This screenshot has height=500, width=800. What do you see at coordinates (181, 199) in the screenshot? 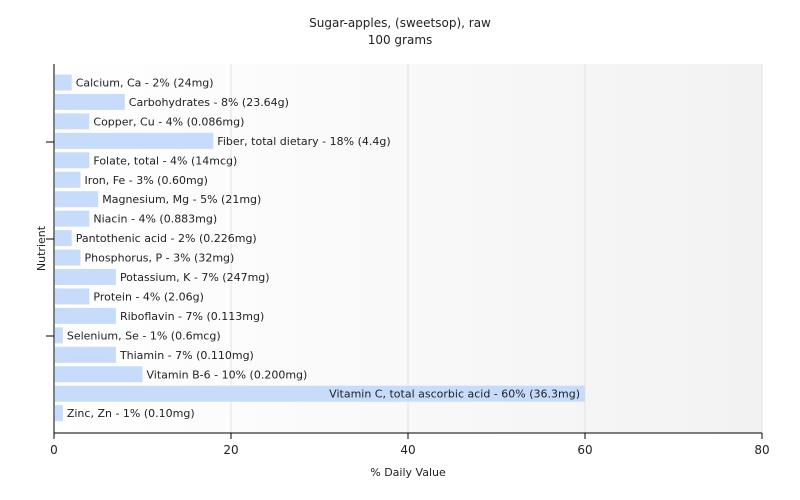
I see `bar-label-6: Magnesium, Mg - 5% (21mg)` at bounding box center [181, 199].